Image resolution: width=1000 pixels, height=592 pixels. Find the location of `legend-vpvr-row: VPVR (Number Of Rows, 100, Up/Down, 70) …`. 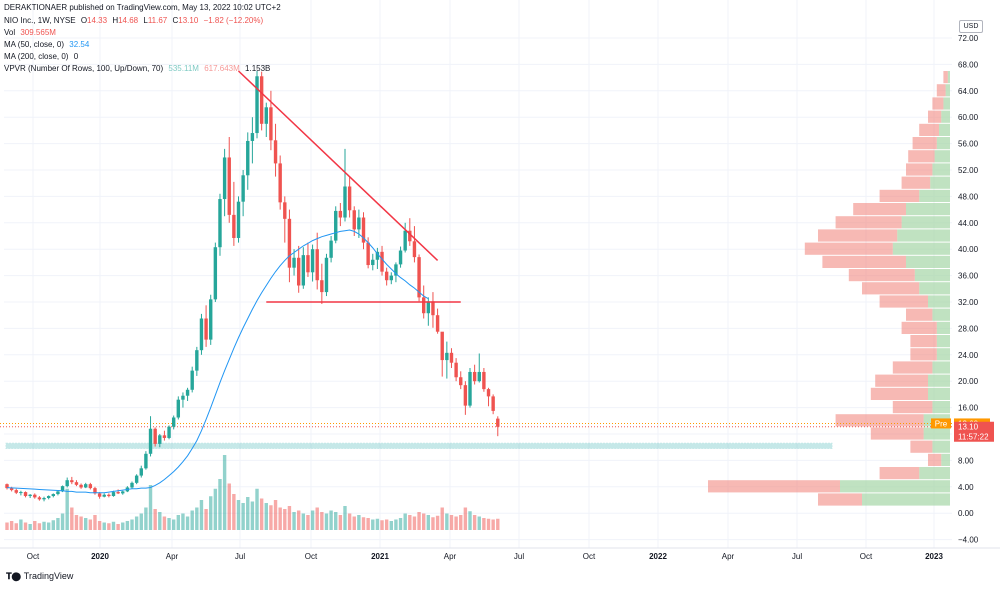

legend-vpvr-row: VPVR (Number Of Rows, 100, Up/Down, 70) … is located at coordinates (138, 69).